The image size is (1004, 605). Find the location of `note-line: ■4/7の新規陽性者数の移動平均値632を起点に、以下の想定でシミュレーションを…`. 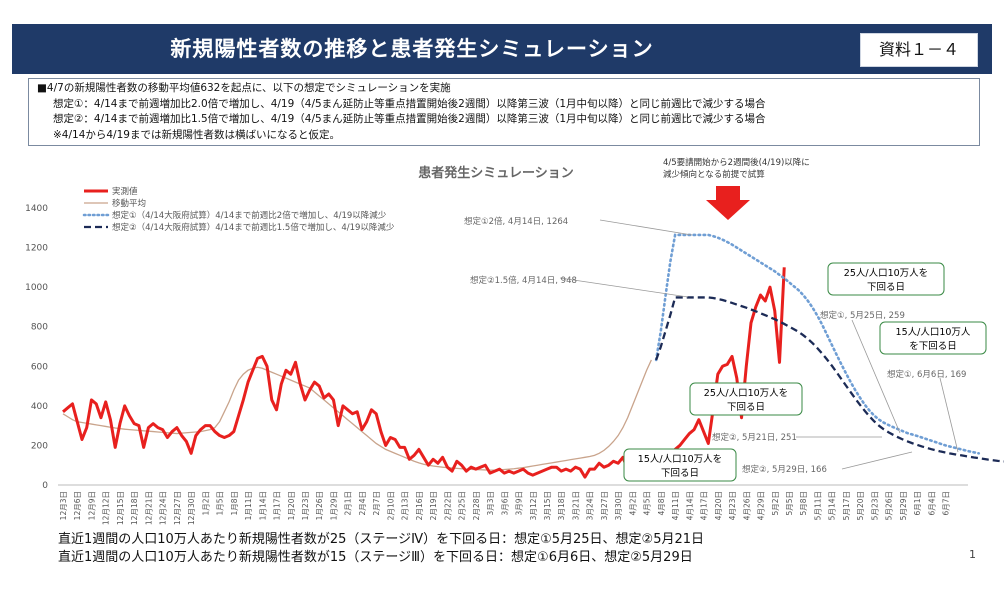

note-line: ■4/7の新規陽性者数の移動平均値632を起点に、以下の想定でシミュレーションを… is located at coordinates (244, 88).